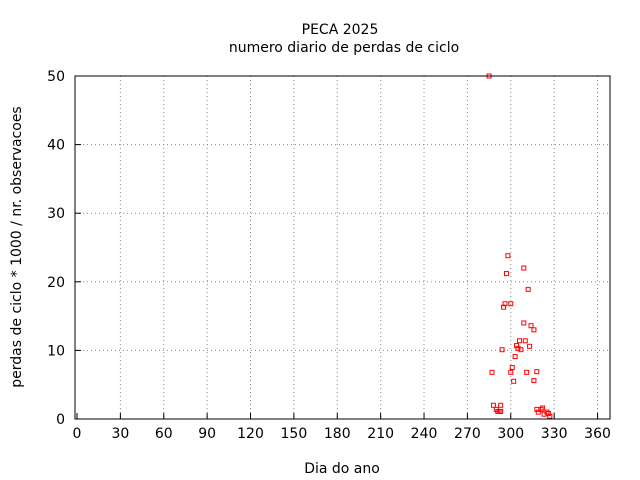 This screenshot has height=480, width=640. I want to click on x-tick-label: 360, so click(597, 434).